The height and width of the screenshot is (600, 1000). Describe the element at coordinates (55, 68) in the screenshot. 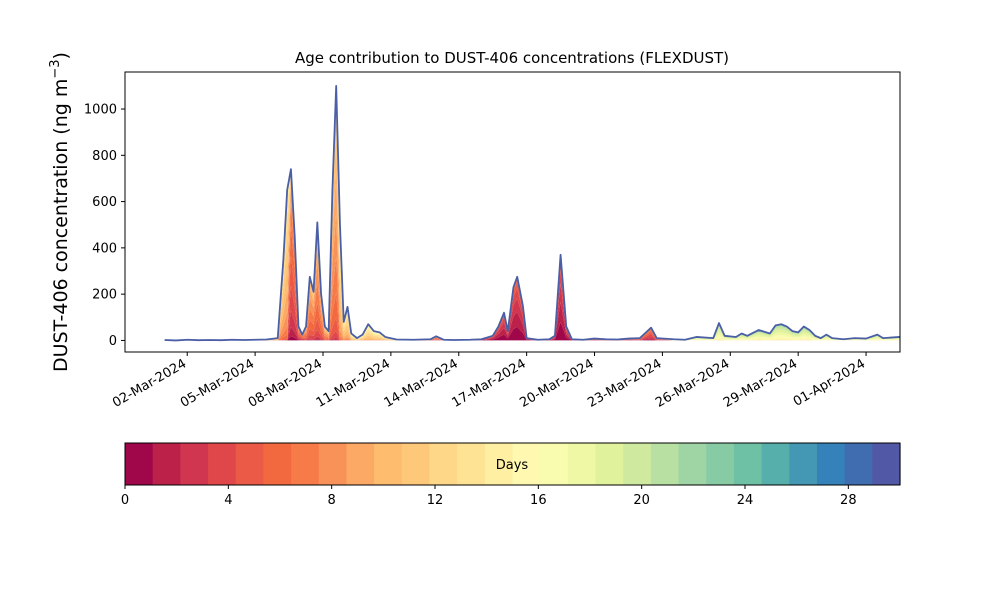

I see `y-axis-label-superscript: −3` at that location.